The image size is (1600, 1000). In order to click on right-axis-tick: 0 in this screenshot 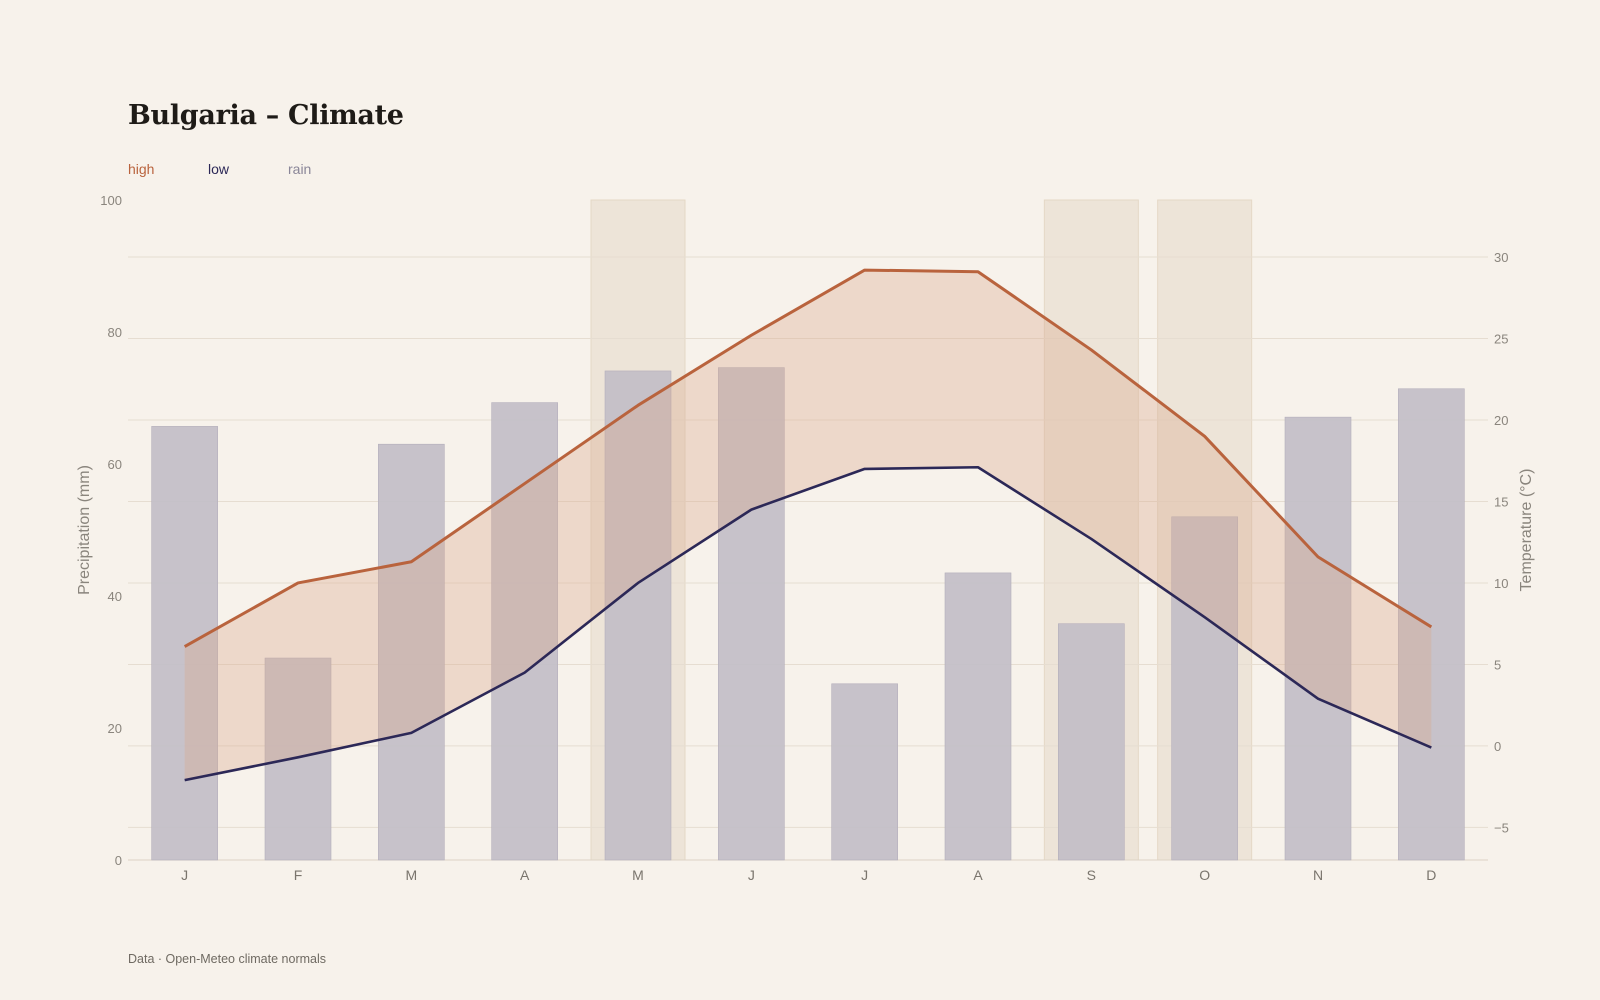, I will do `click(1497, 746)`.